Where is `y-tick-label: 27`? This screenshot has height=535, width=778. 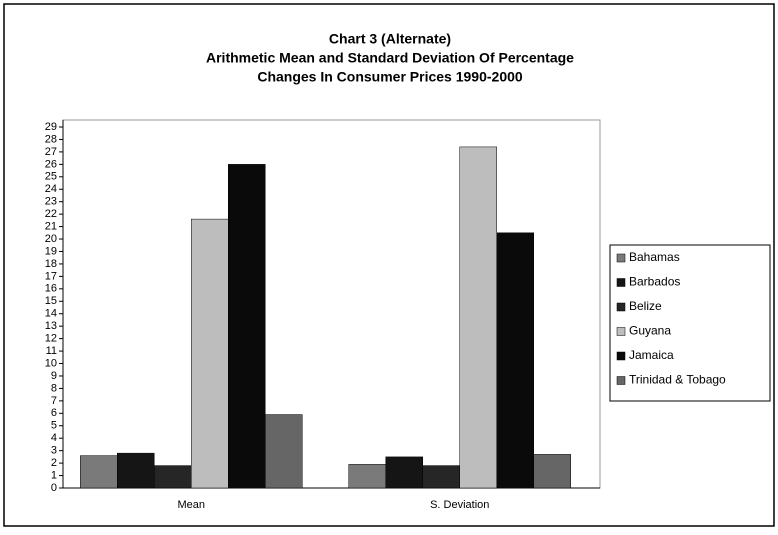 y-tick-label: 27 is located at coordinates (51, 152).